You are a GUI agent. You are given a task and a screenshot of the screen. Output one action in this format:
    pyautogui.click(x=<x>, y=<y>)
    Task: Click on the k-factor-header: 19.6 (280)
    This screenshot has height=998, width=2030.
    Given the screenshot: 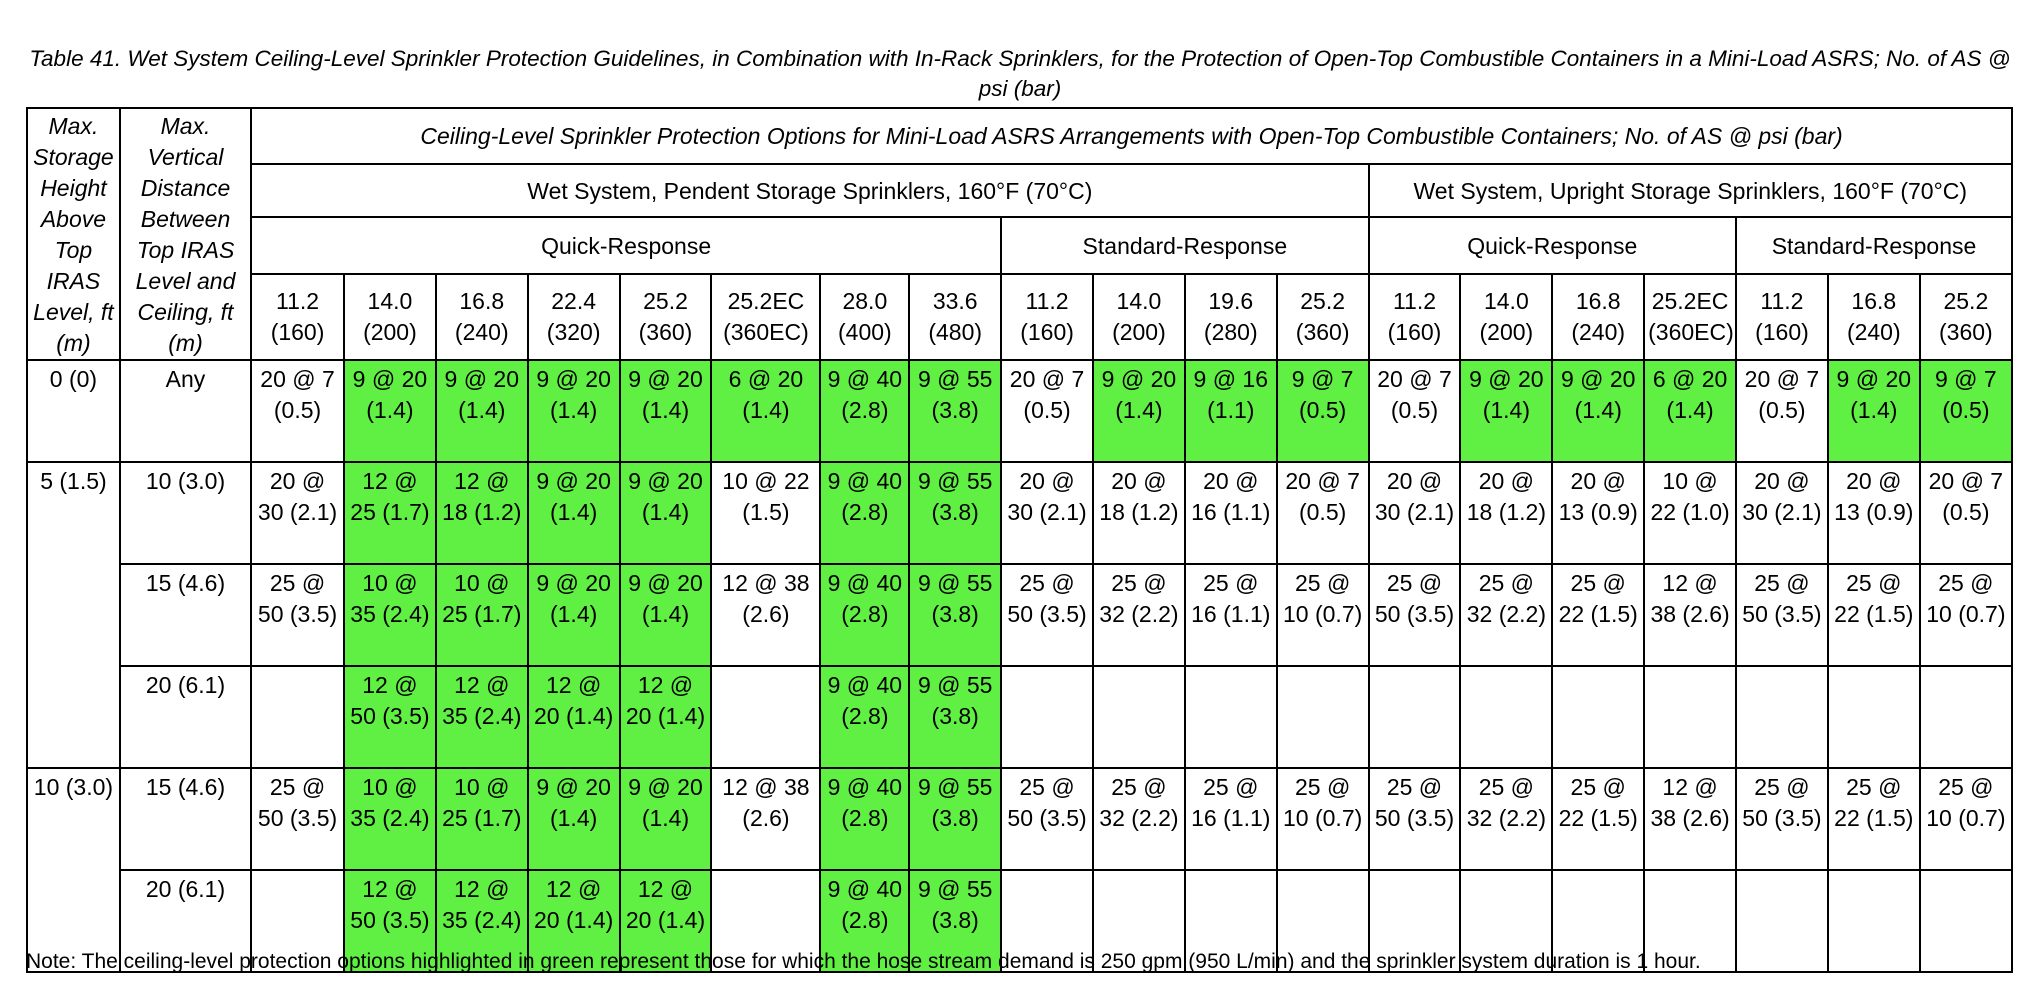 What is the action you would take?
    pyautogui.click(x=1230, y=317)
    